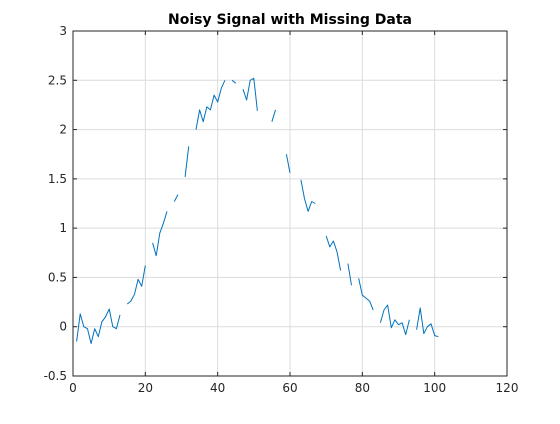  What do you see at coordinates (434, 388) in the screenshot?
I see `x-tick-label: 100` at bounding box center [434, 388].